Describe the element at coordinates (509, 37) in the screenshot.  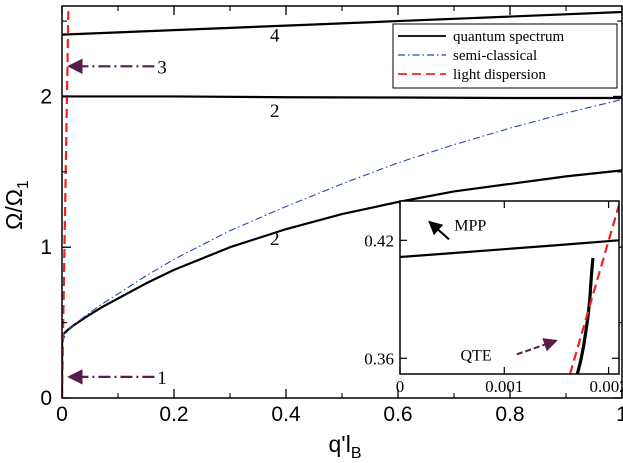
I see `legend-label-quantum-spectrum: quantum spectrum` at that location.